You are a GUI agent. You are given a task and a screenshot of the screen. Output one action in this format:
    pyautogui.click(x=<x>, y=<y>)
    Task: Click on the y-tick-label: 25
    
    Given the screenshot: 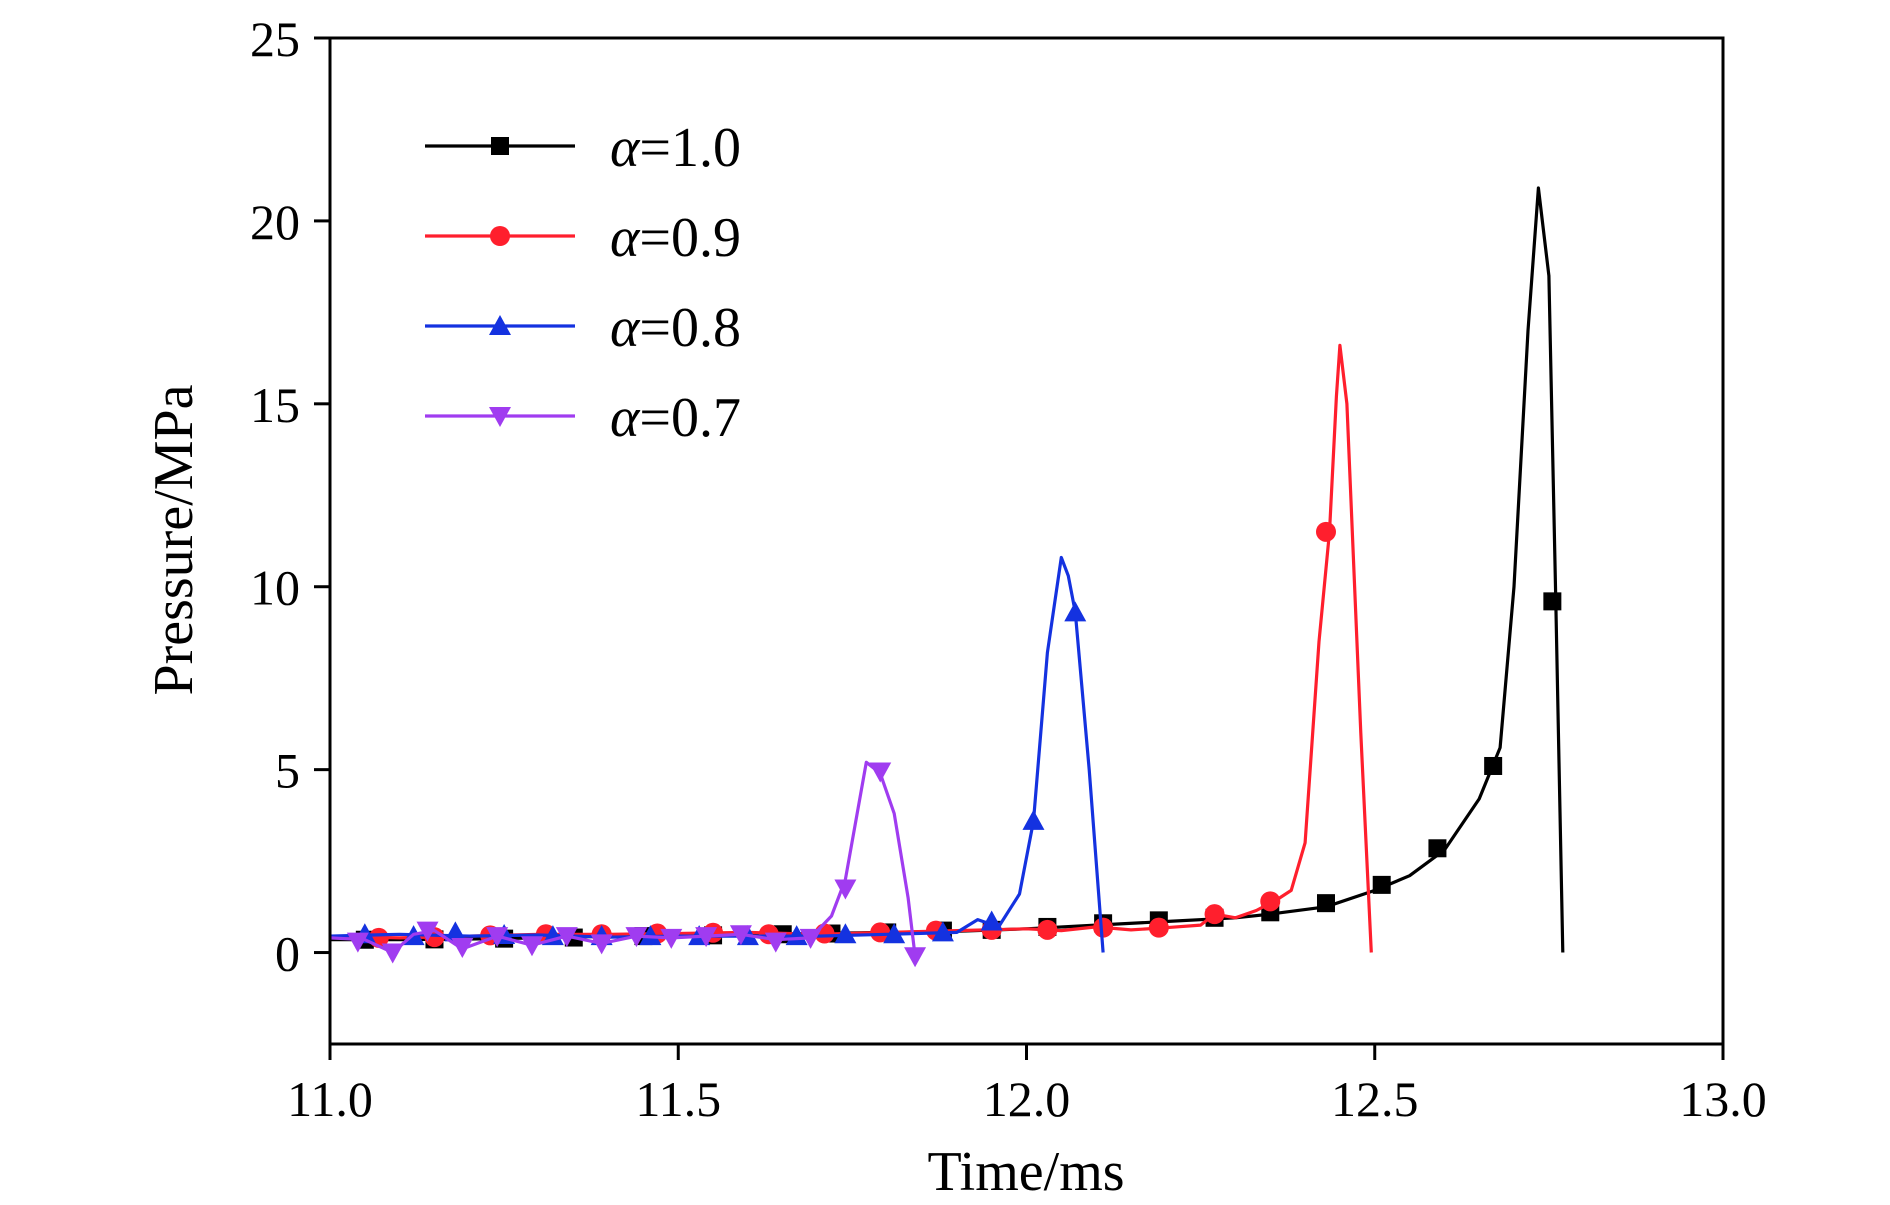 What is the action you would take?
    pyautogui.click(x=275, y=39)
    